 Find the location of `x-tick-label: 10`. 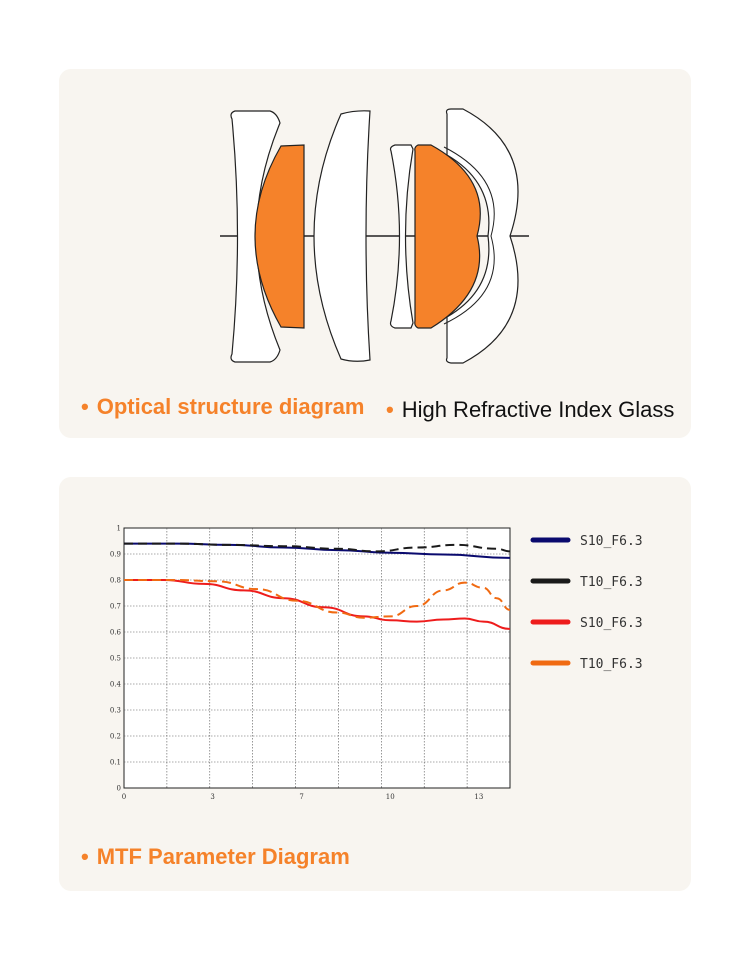

x-tick-label: 10 is located at coordinates (390, 797).